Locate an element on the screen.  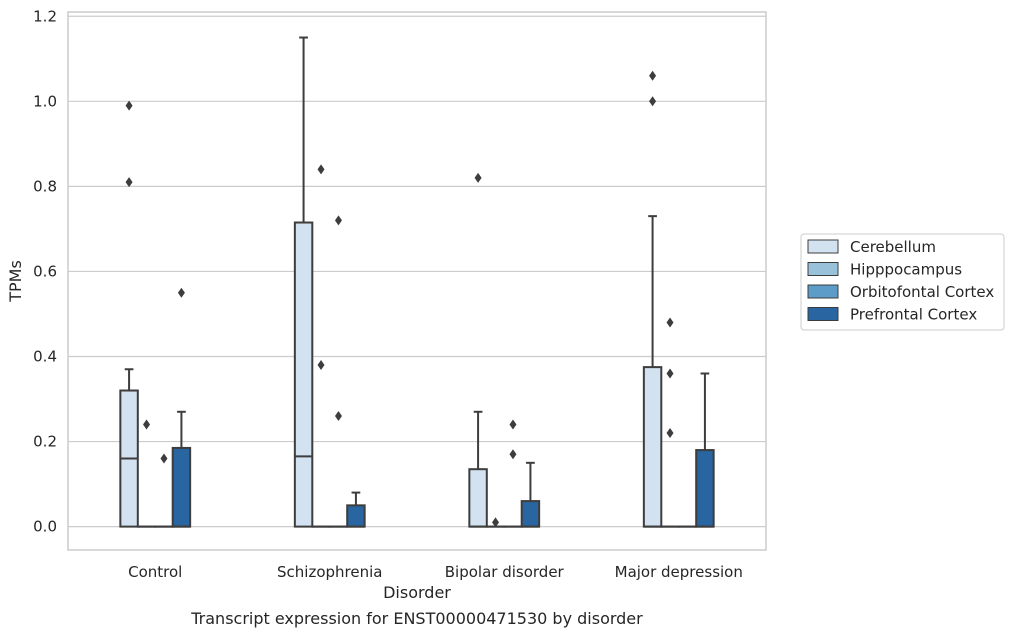
y-tick-label: 0.6 is located at coordinates (45, 271).